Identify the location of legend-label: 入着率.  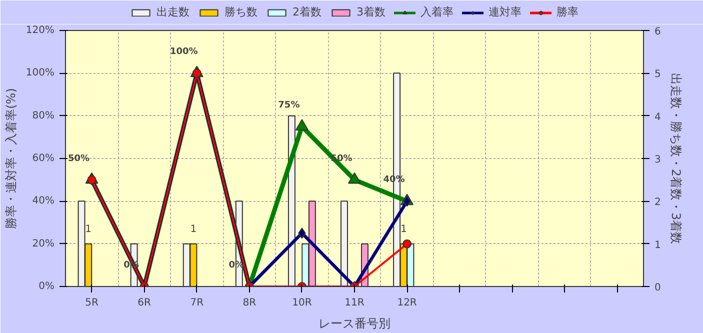
(437, 12).